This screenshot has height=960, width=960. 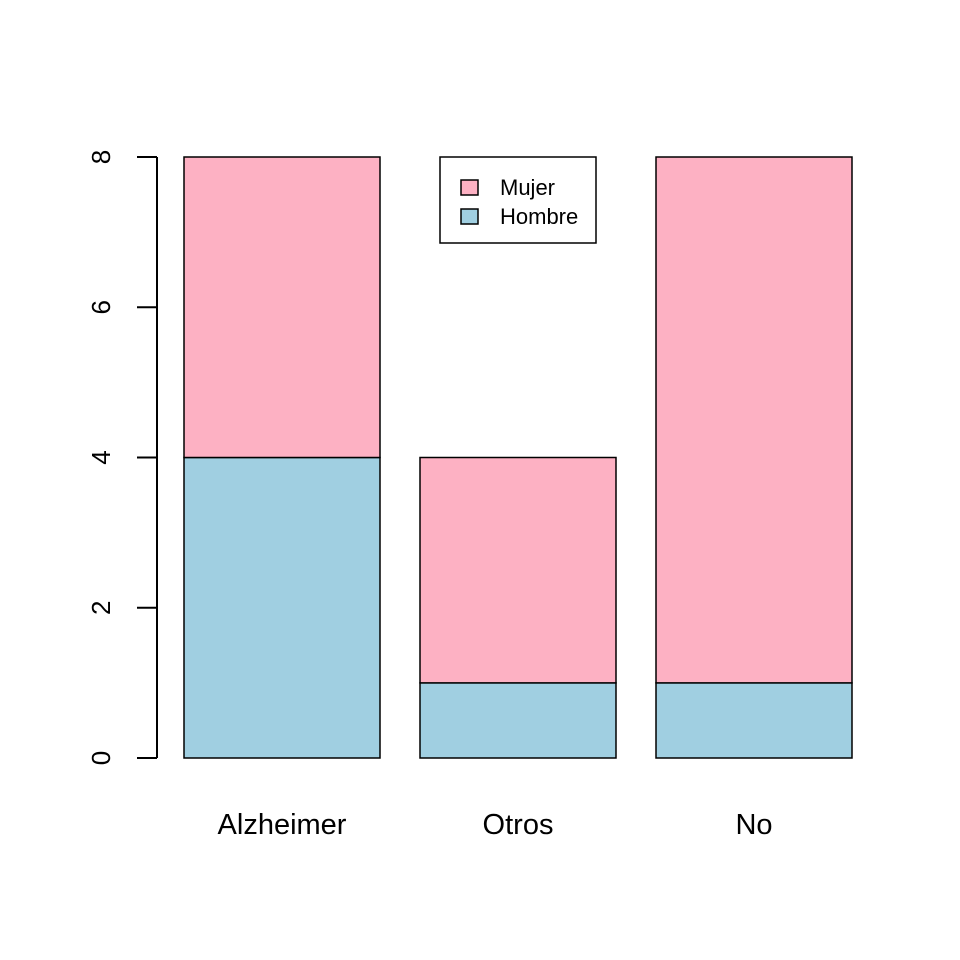 What do you see at coordinates (101, 758) in the screenshot?
I see `y-tick-label: 0` at bounding box center [101, 758].